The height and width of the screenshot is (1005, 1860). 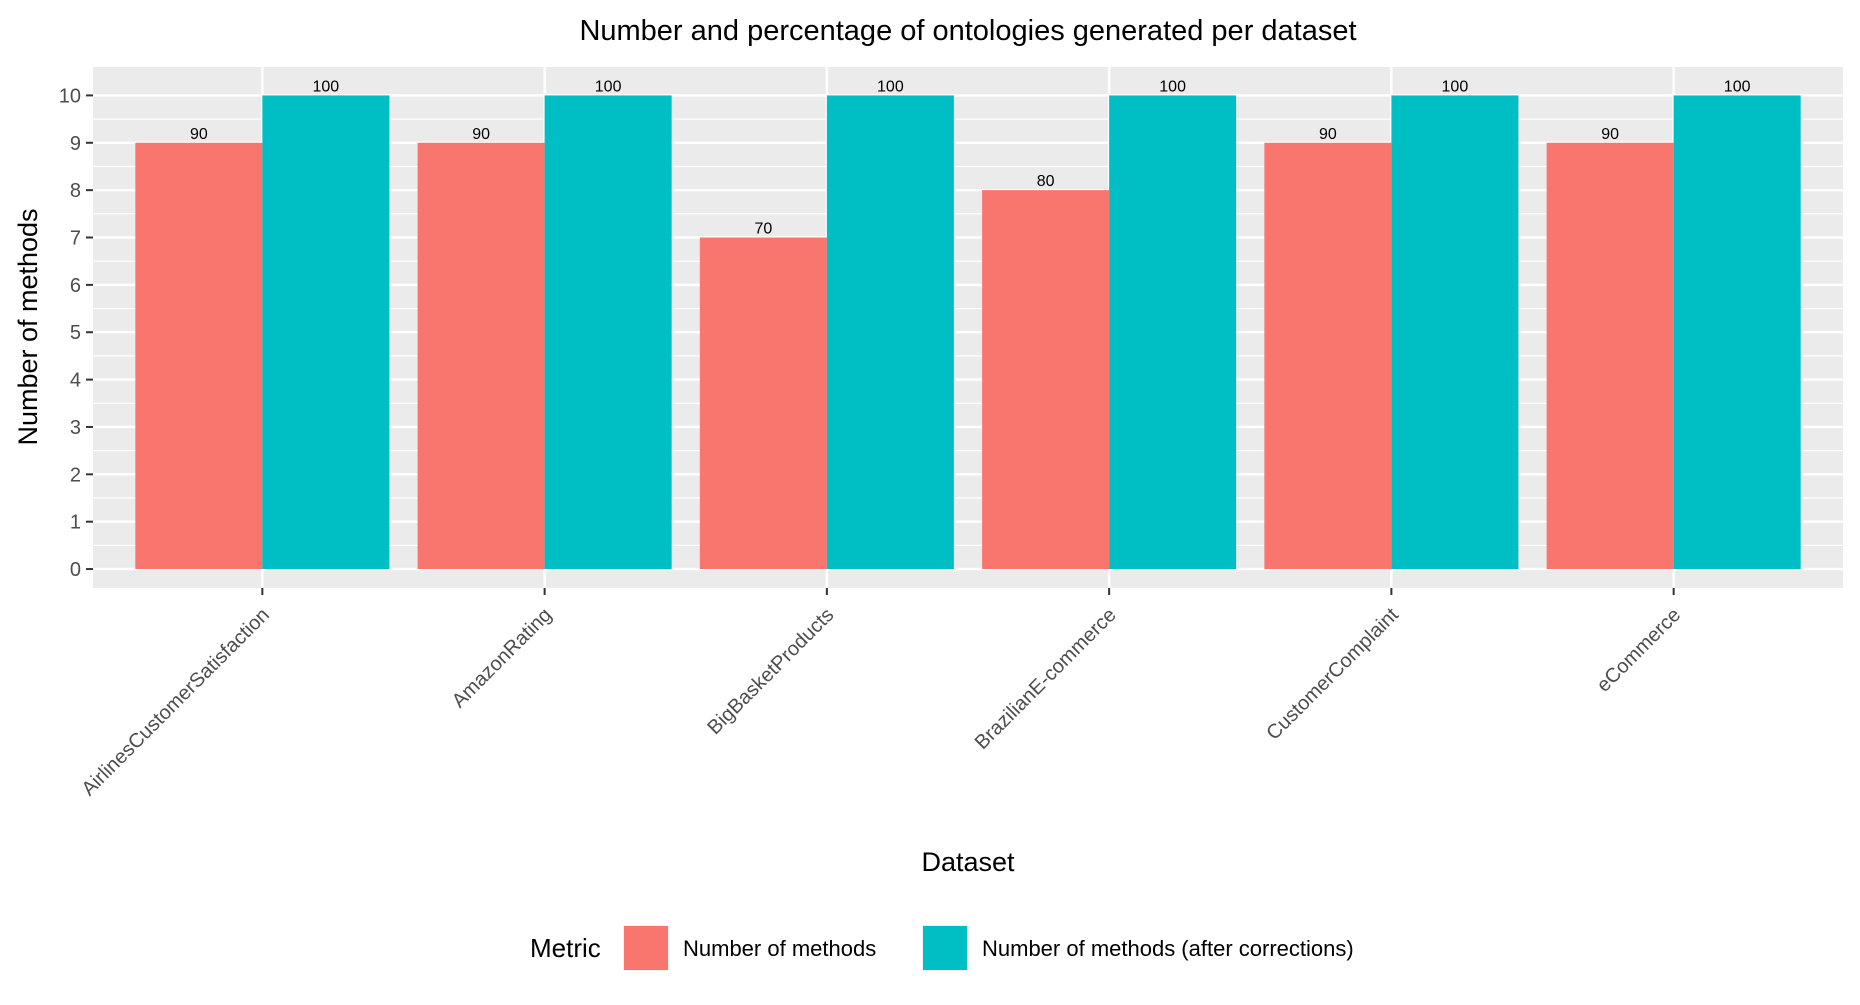 I want to click on y-tick-label: 7, so click(x=75, y=239).